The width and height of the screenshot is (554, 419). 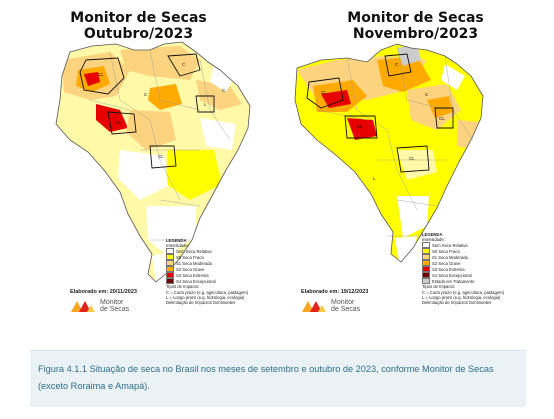 I want to click on elaborado-date: Elaborado em: 20/11/2023, so click(x=103, y=292).